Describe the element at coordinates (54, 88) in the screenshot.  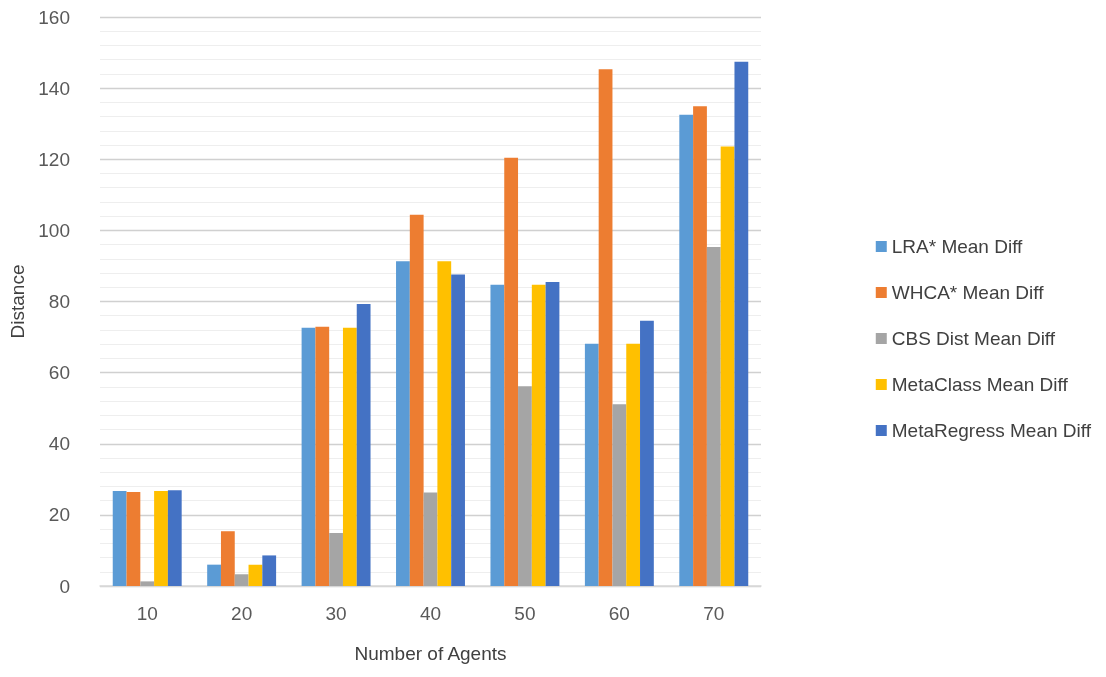
I see `y-tick-label: 140` at that location.